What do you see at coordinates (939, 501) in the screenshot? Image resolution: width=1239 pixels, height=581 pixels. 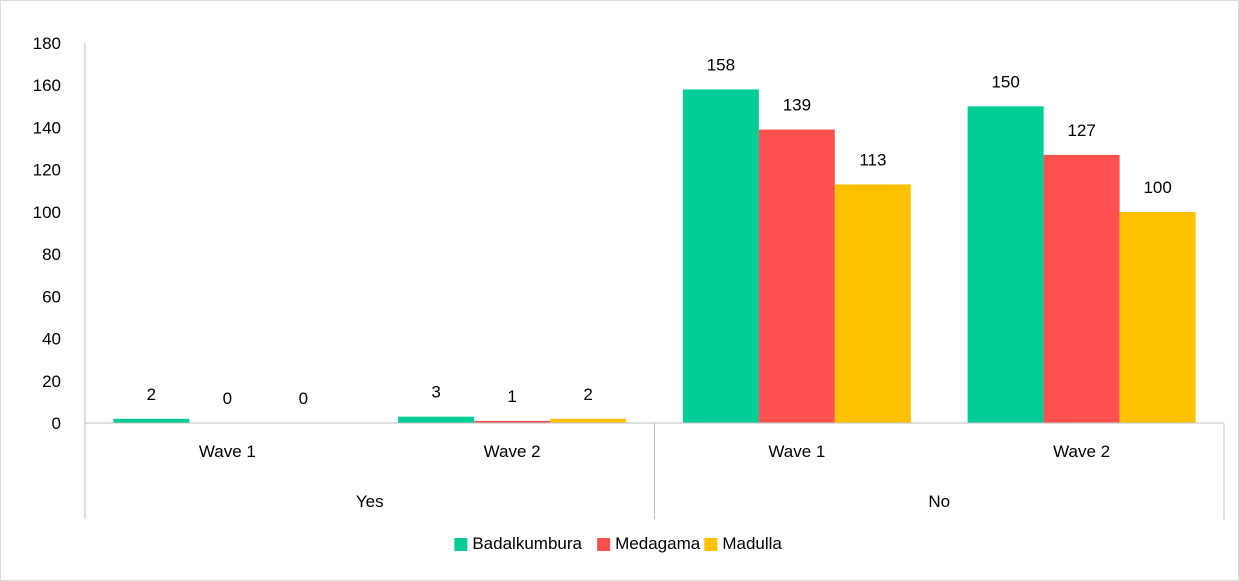 I see `x-group-label: No` at bounding box center [939, 501].